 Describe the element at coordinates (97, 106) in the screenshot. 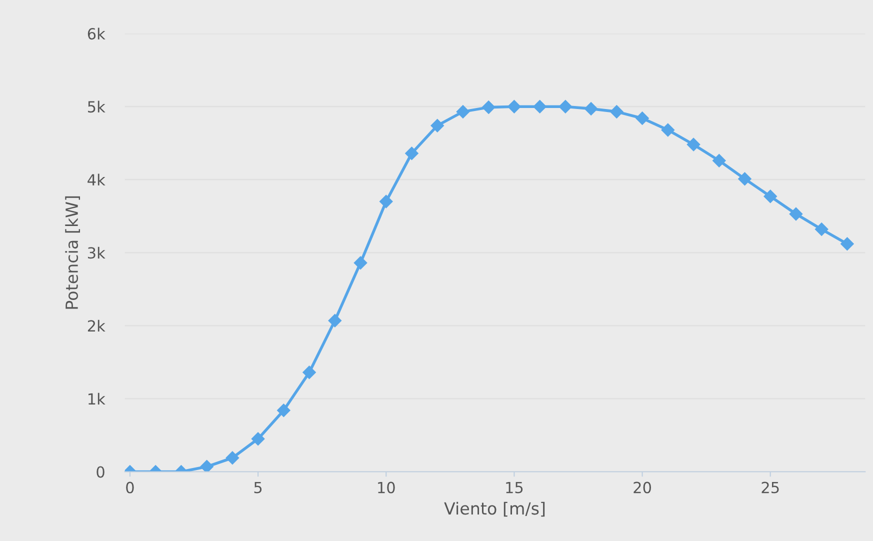

I see `y-tick-label: 5k` at that location.